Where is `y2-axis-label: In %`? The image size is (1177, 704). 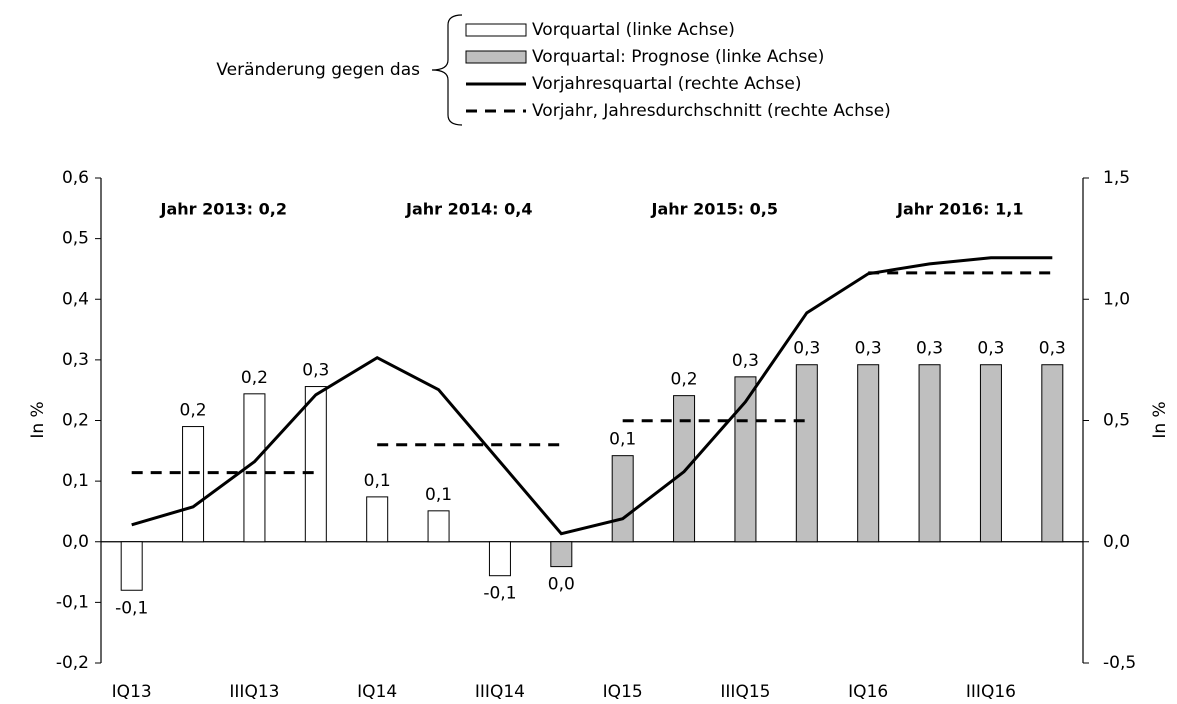
y2-axis-label: In % is located at coordinates (1160, 419).